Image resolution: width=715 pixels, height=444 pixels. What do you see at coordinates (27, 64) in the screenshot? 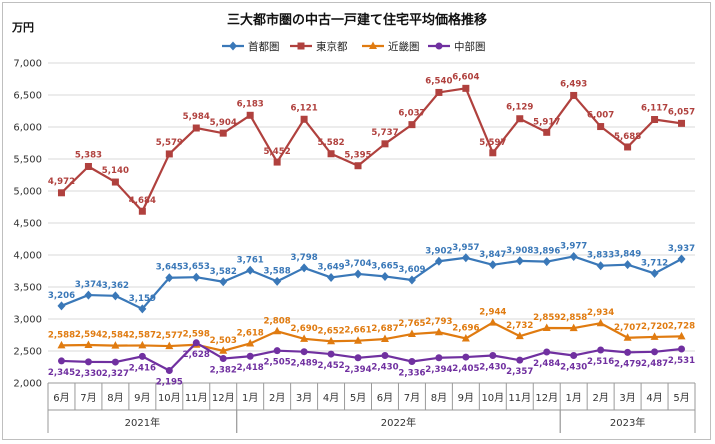
I see `y-tick-label: 7,000` at bounding box center [27, 64].